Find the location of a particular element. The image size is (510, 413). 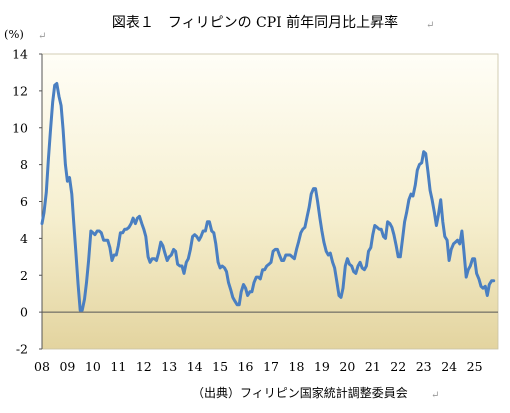

x-tick-label: 10 is located at coordinates (93, 366).